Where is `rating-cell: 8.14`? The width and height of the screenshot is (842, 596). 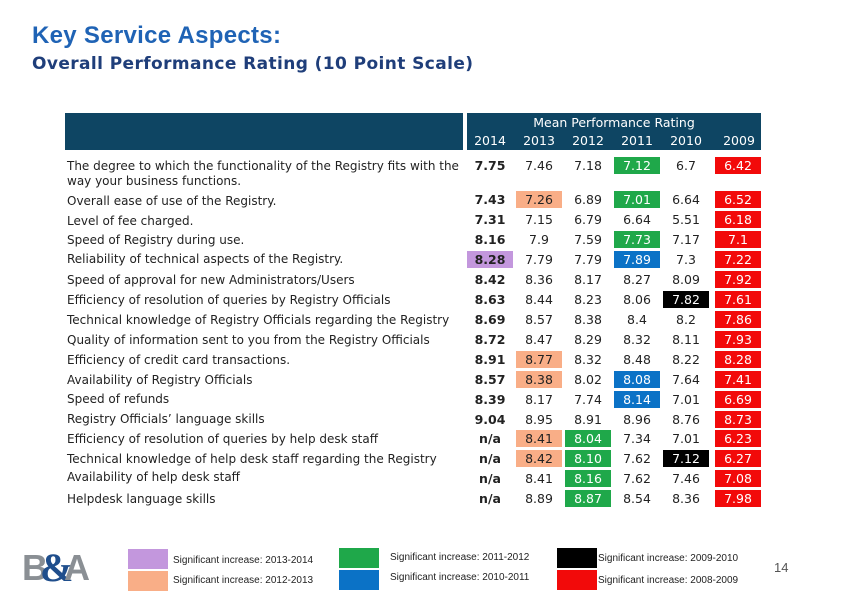
rating-cell: 8.14 is located at coordinates (637, 399).